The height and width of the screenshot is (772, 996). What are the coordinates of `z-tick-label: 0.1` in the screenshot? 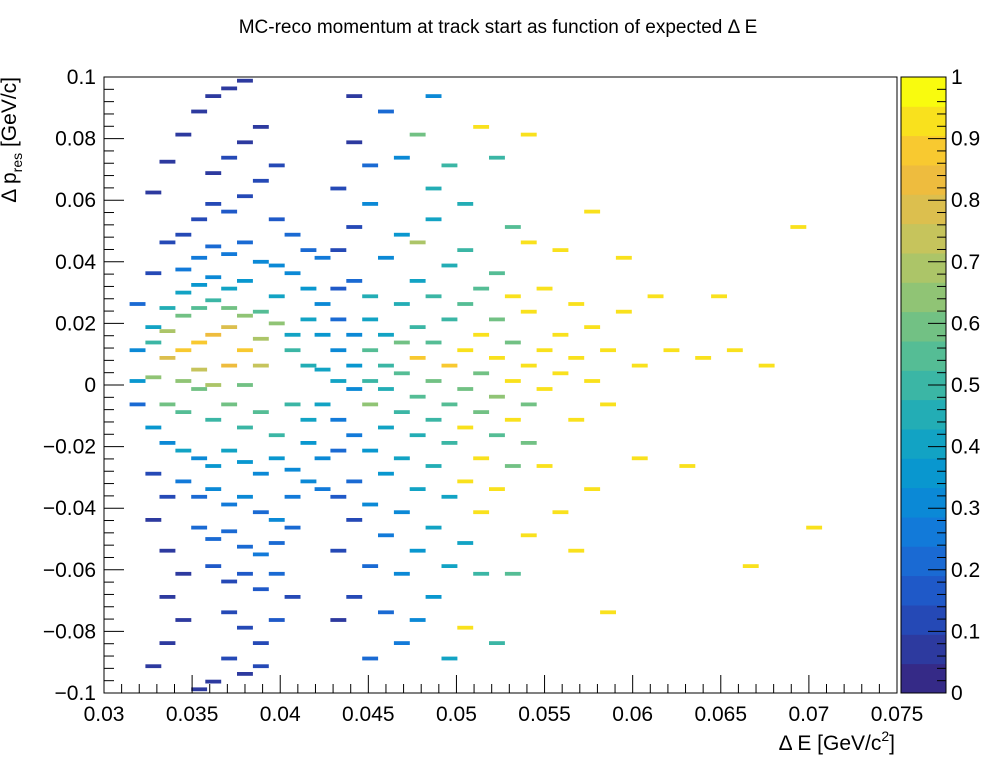 It's located at (965, 631).